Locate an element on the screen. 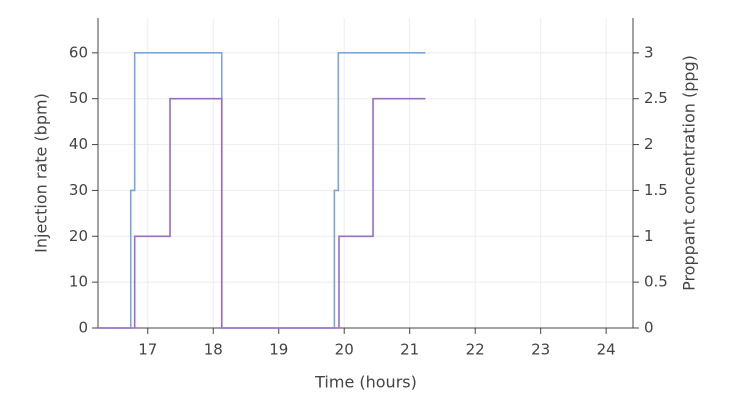 The height and width of the screenshot is (411, 732). x-tick-label: 19 is located at coordinates (278, 350).